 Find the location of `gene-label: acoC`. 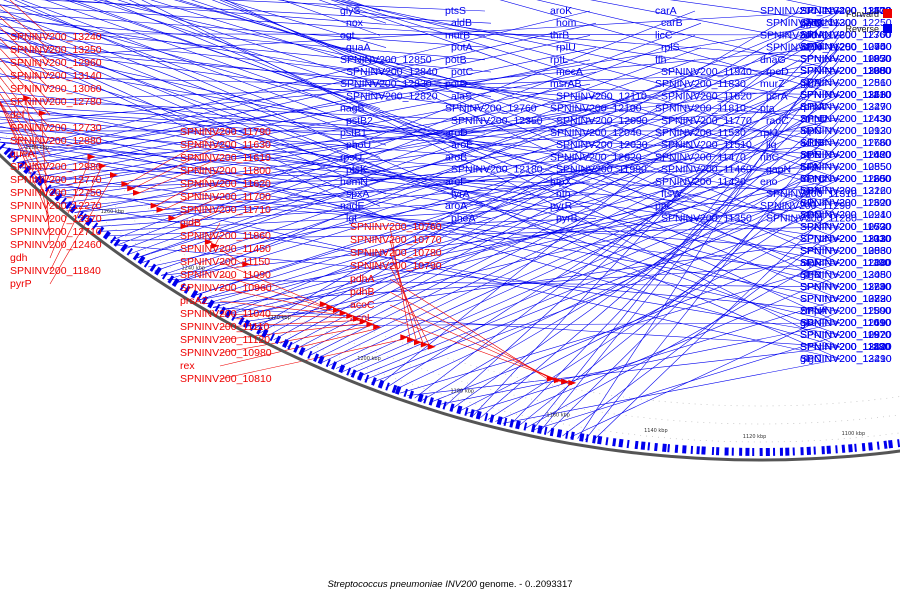

gene-label: acoC is located at coordinates (362, 305).